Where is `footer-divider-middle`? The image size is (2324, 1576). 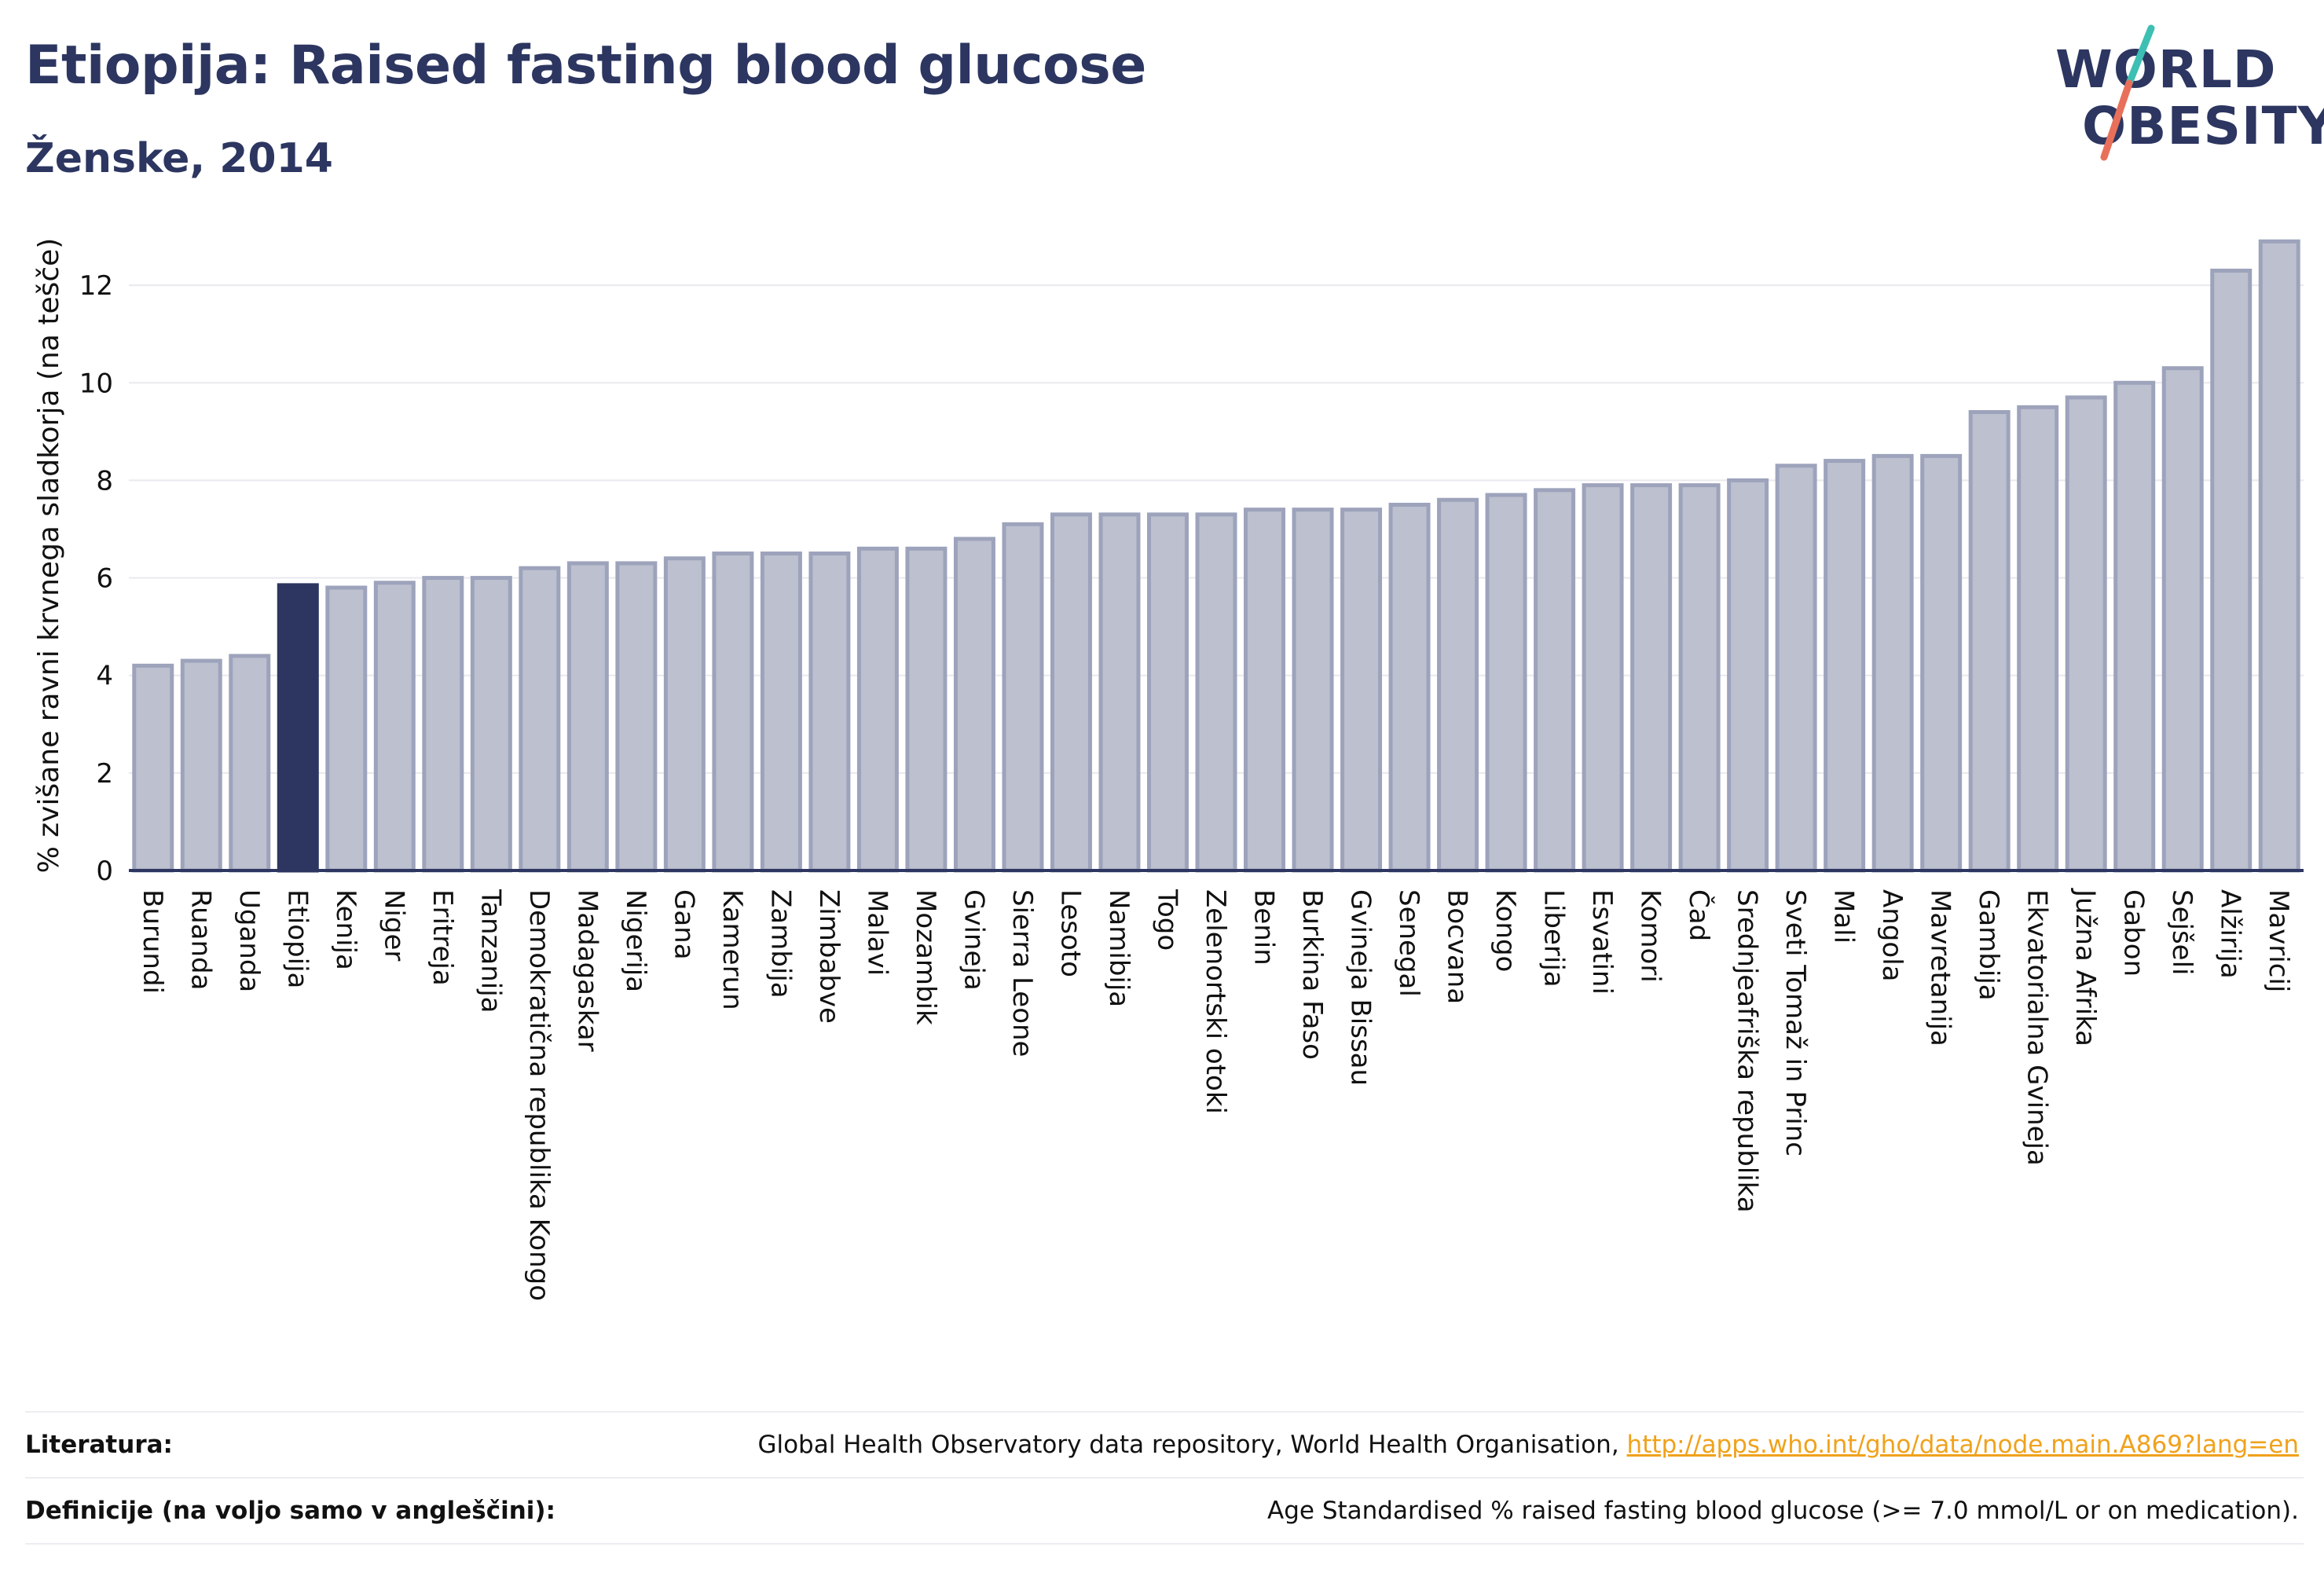 footer-divider-middle is located at coordinates (1164, 1478).